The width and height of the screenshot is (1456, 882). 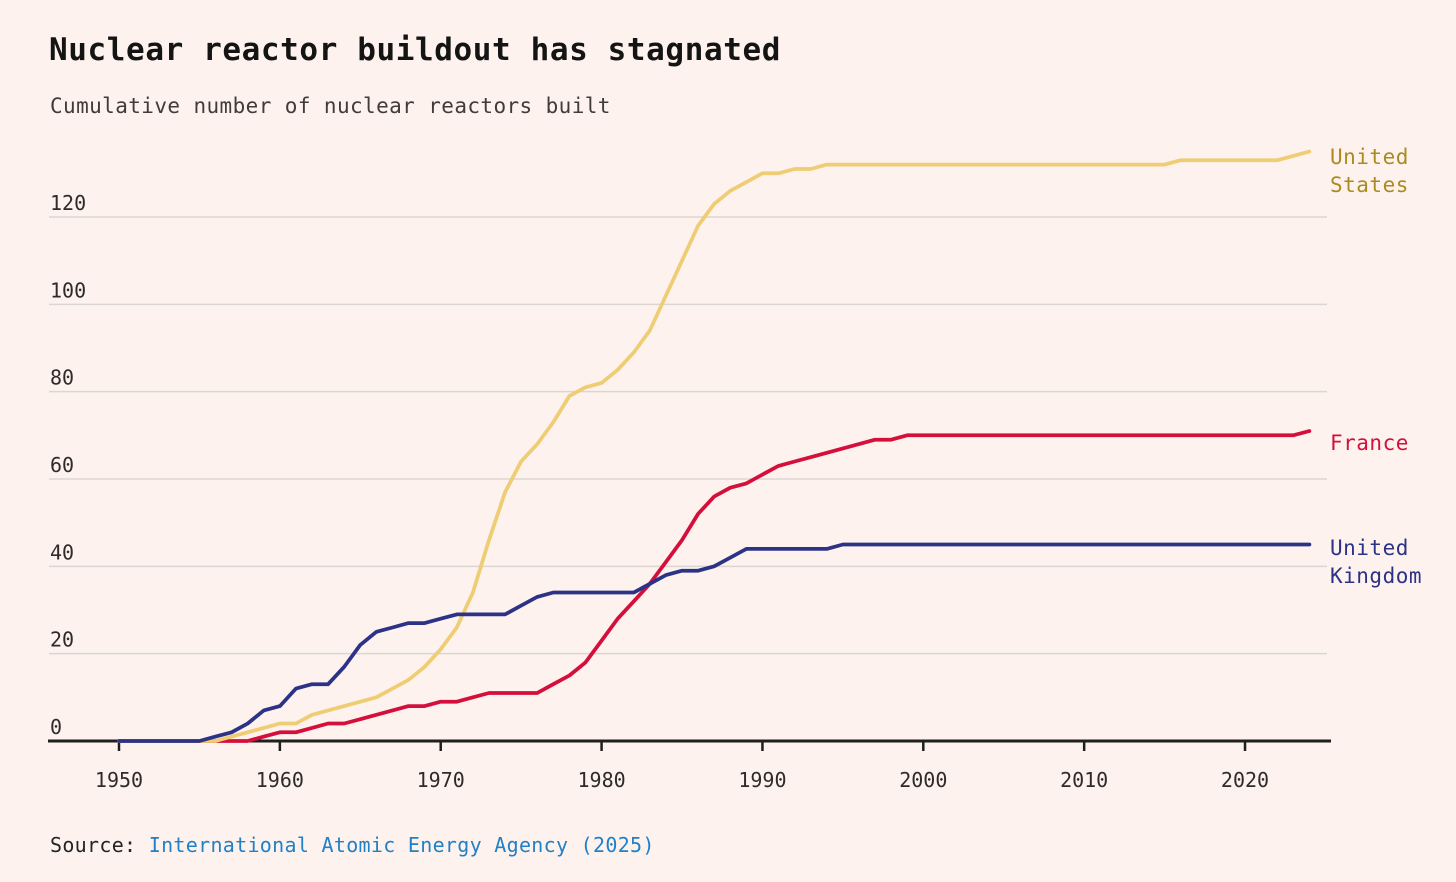 What do you see at coordinates (68, 290) in the screenshot?
I see `y-tick-label: 100` at bounding box center [68, 290].